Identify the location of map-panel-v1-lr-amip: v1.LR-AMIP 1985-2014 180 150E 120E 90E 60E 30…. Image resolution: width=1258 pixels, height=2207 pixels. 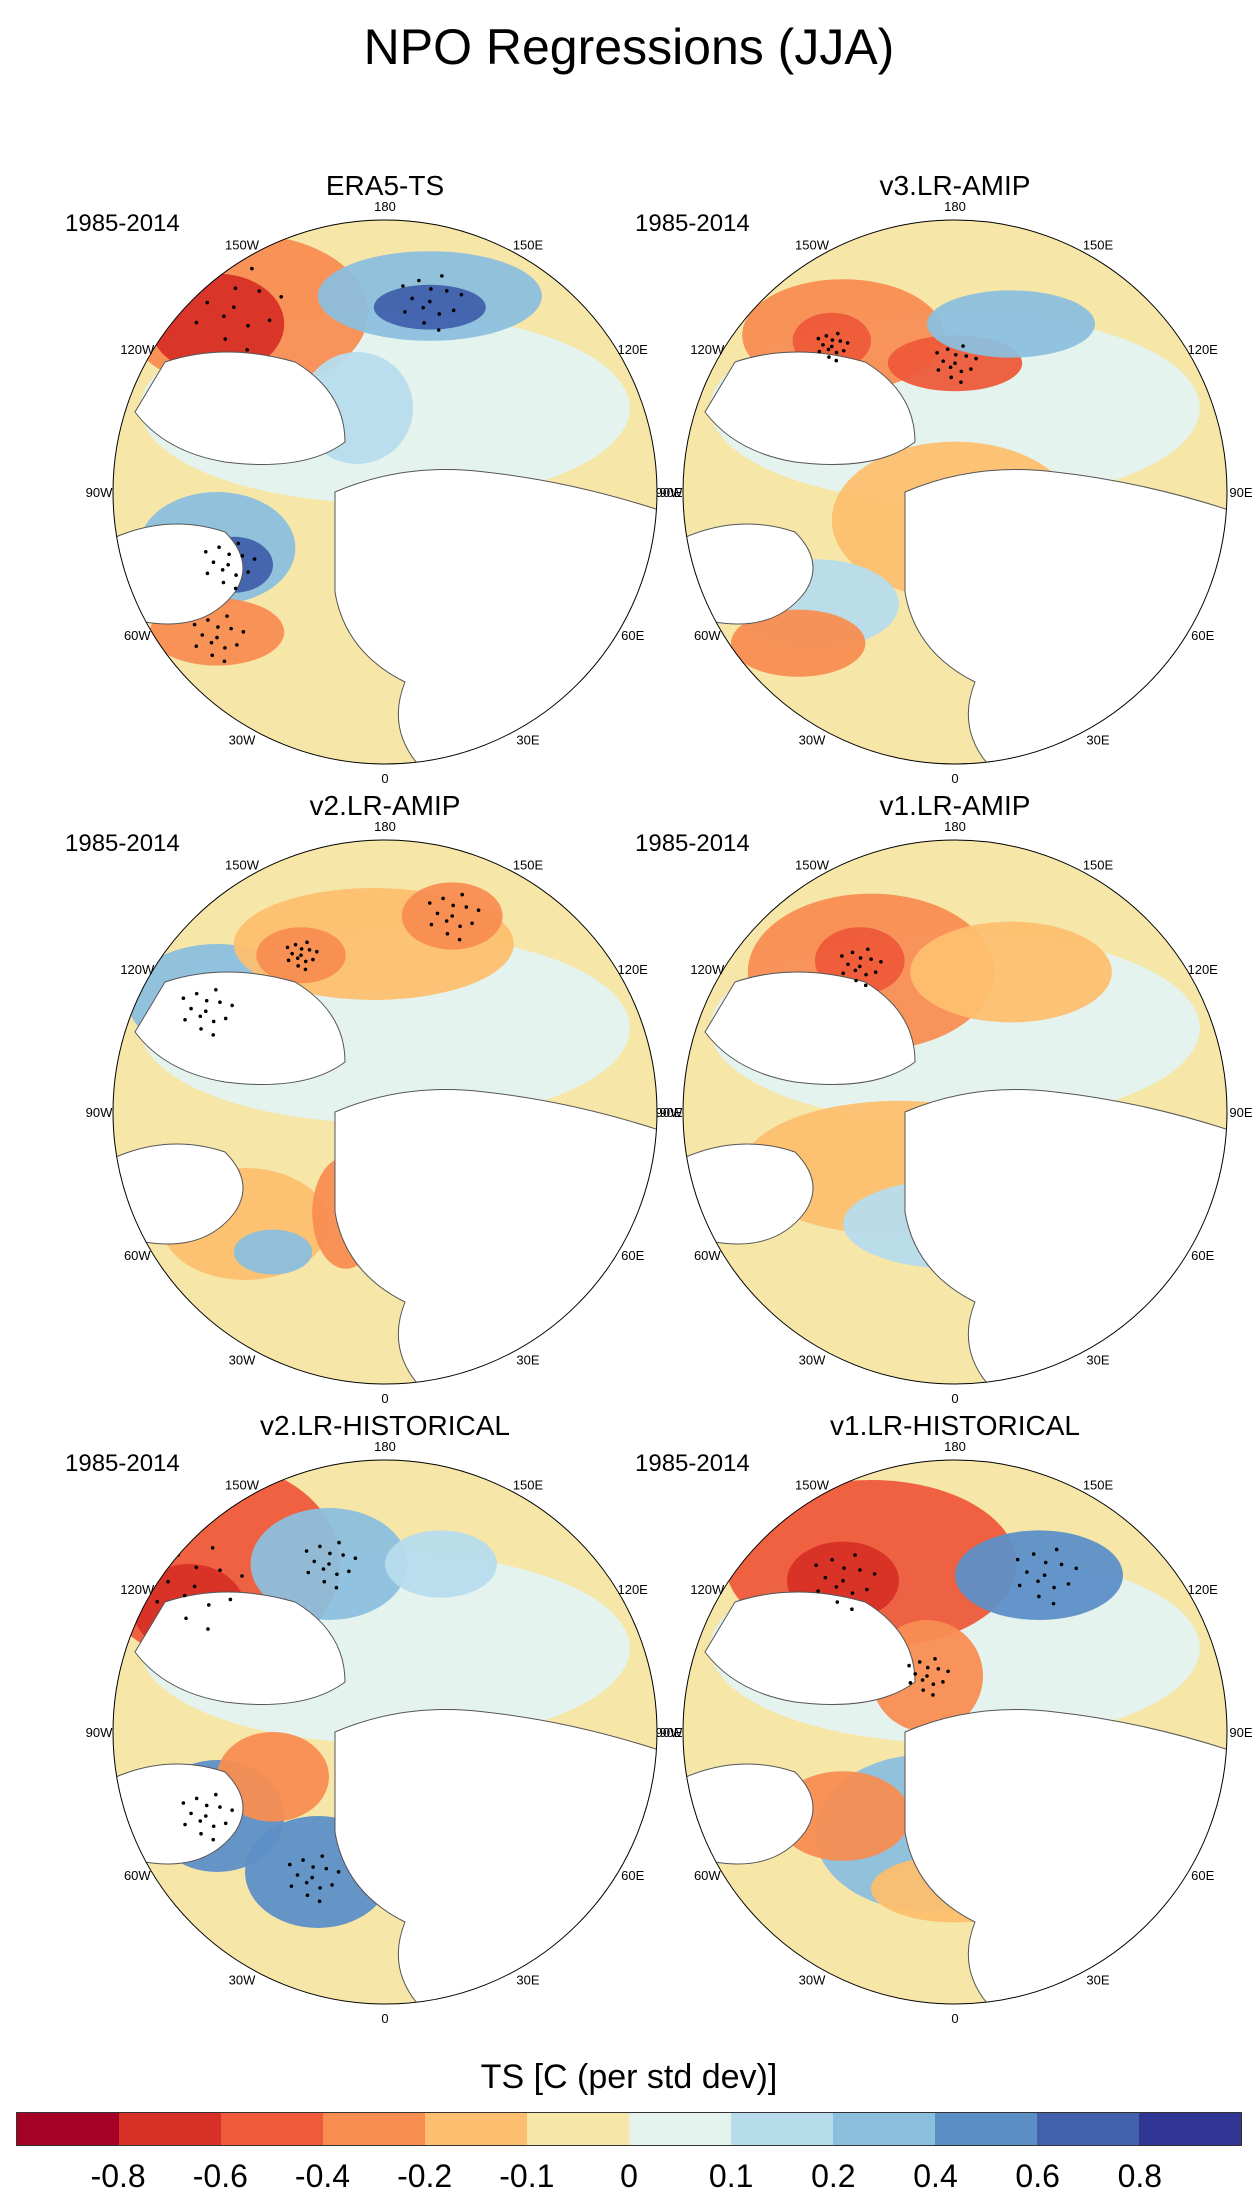
(944, 1098).